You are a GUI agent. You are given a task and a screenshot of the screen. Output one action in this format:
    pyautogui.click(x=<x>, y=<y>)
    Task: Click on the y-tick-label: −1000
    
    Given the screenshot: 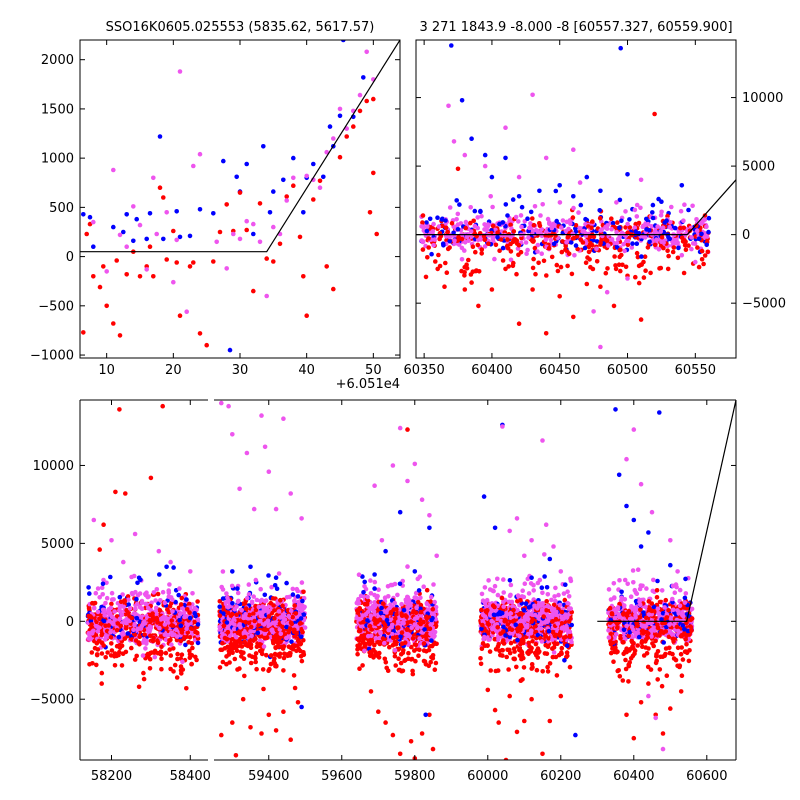 What is the action you would take?
    pyautogui.click(x=52, y=356)
    